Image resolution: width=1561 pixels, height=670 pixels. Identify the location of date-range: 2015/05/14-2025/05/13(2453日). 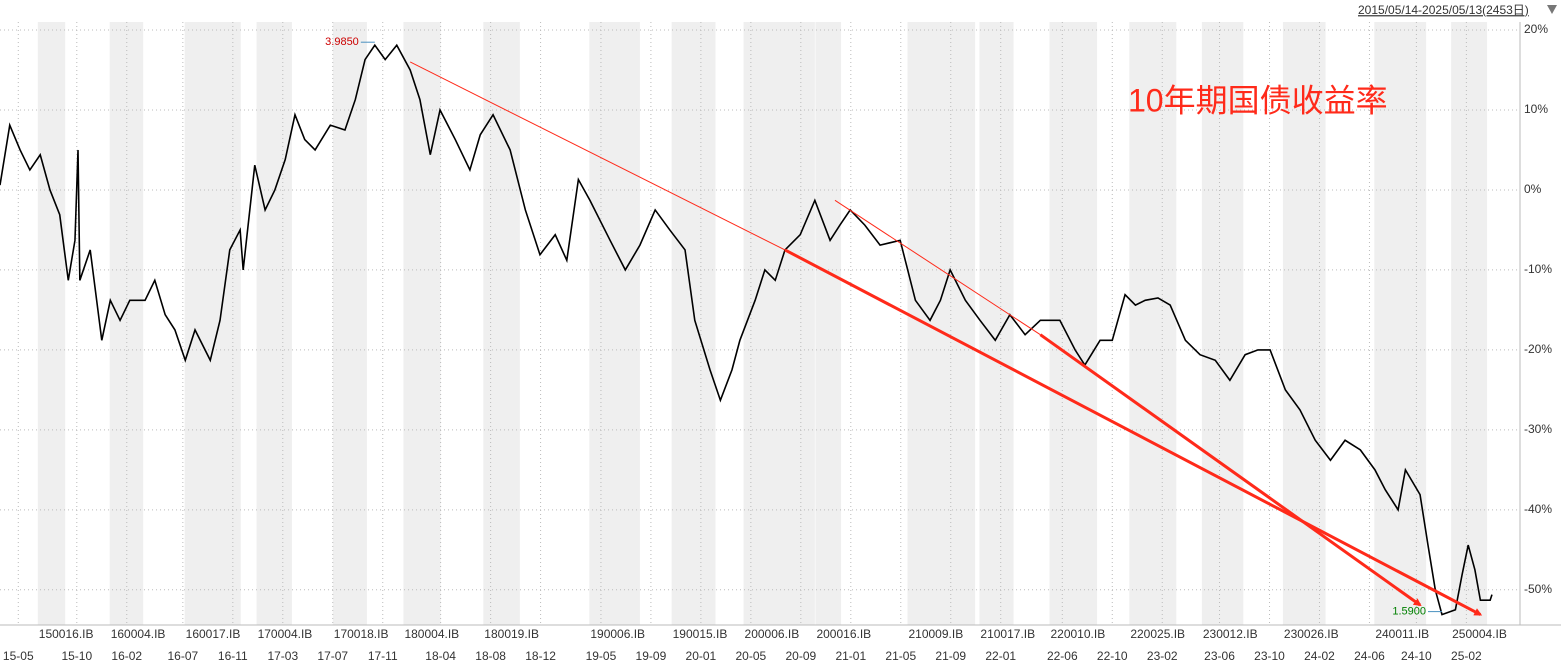
(1443, 10).